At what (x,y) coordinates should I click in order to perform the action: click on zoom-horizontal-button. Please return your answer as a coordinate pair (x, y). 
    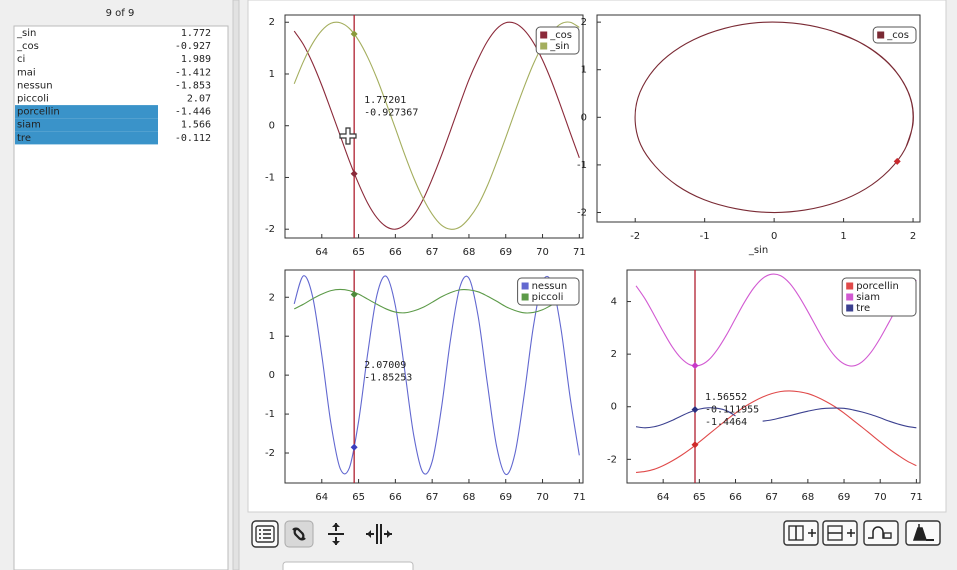
    Looking at the image, I should click on (379, 534).